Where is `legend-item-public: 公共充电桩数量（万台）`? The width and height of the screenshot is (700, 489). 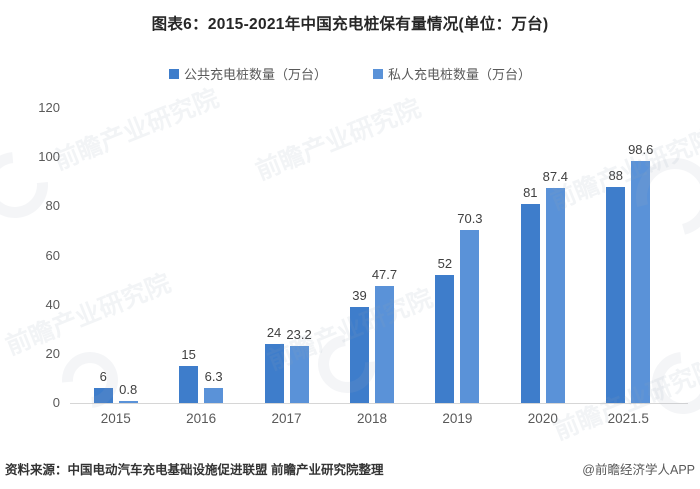 legend-item-public: 公共充电桩数量（万台） is located at coordinates (247, 73).